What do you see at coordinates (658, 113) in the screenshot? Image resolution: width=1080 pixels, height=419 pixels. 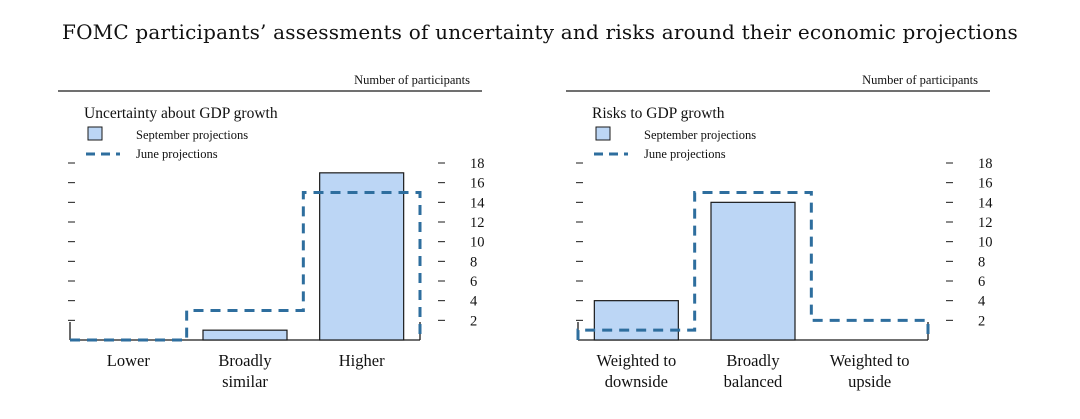 I see `panel-title: Risks to GDP growth` at bounding box center [658, 113].